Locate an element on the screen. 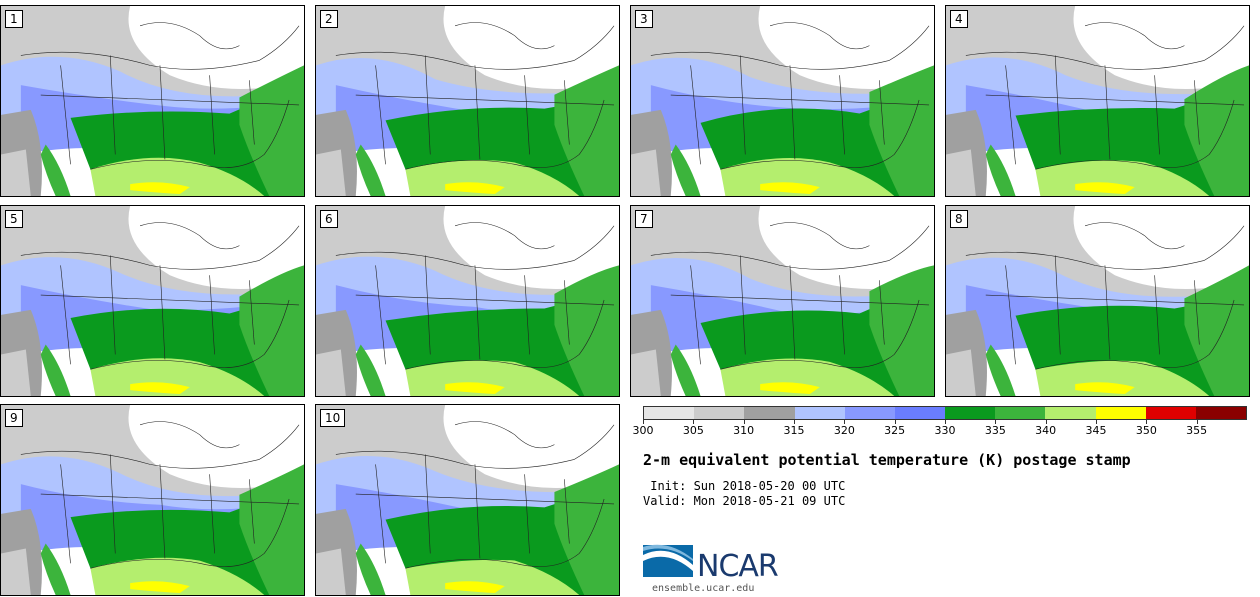  colorbar-tick-label: 345 is located at coordinates (1096, 430).